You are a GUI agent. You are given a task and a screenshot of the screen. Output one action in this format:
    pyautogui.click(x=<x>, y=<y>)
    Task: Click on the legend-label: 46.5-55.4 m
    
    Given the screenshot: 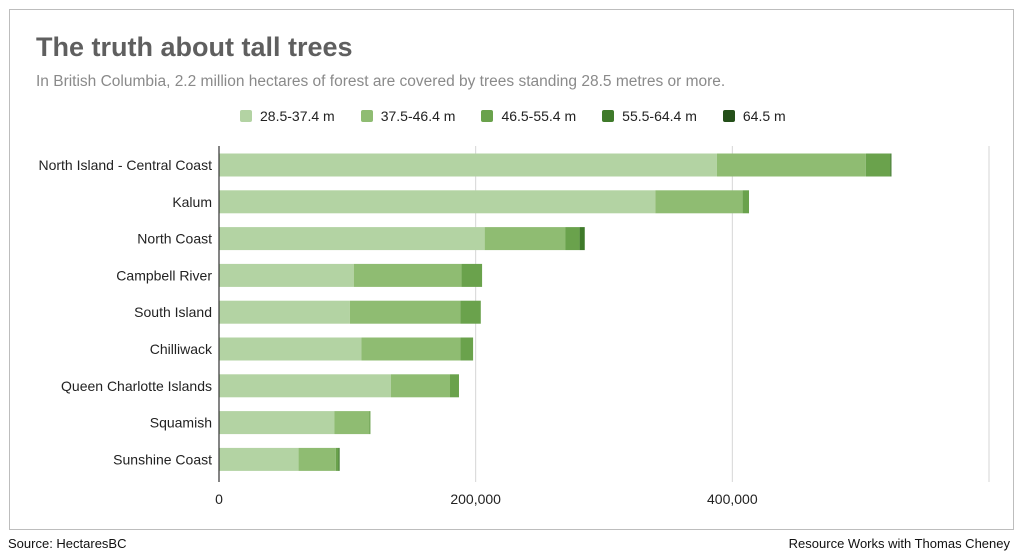 What is the action you would take?
    pyautogui.click(x=539, y=116)
    